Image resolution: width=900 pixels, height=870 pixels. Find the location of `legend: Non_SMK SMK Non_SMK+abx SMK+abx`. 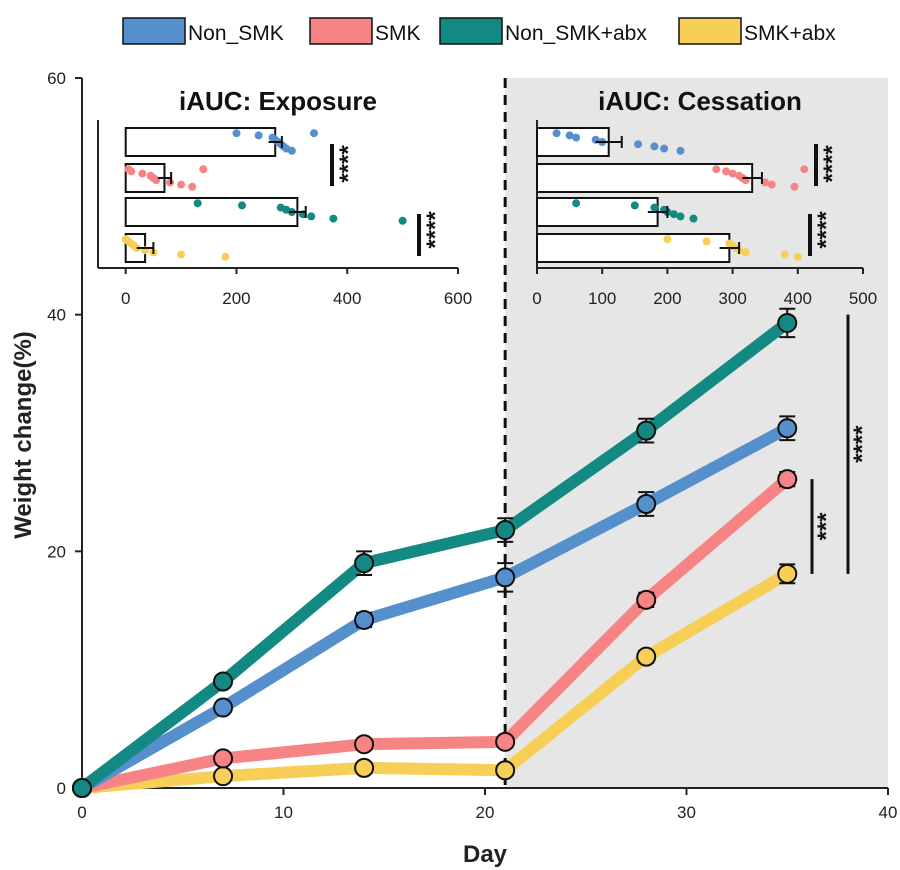

legend: Non_SMK SMK Non_SMK+abx SMK+abx is located at coordinates (479, 31).